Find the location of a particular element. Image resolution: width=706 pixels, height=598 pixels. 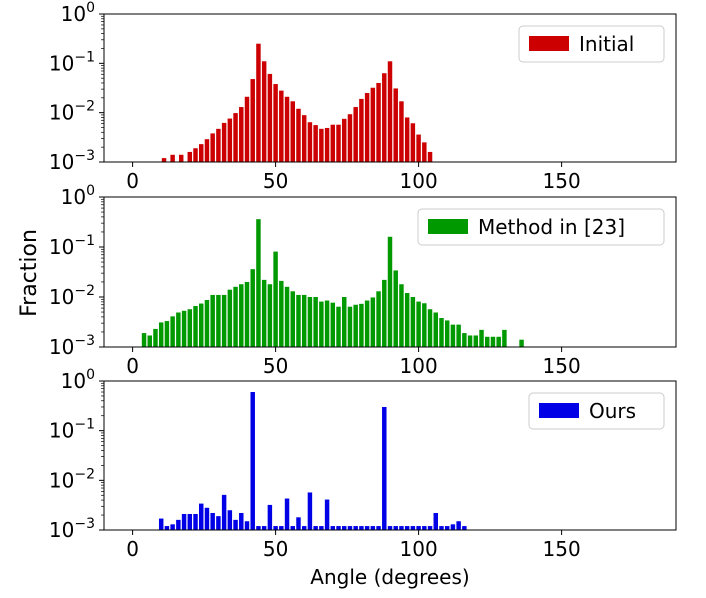

legend: Method in [23] is located at coordinates (541, 227).